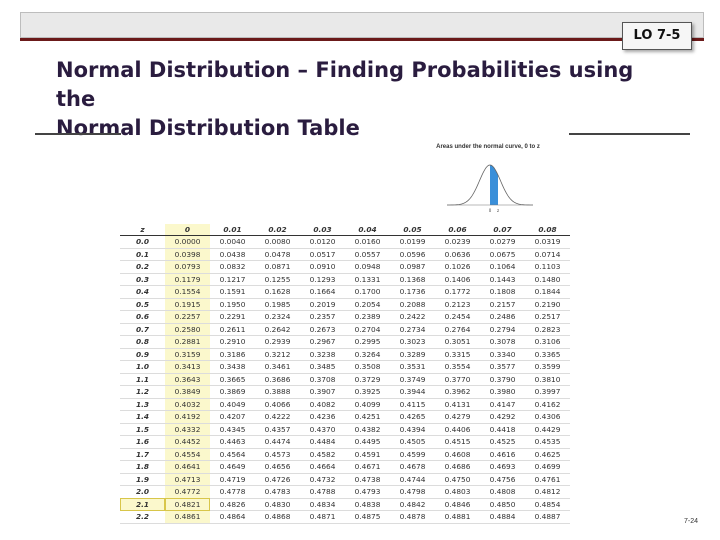  I want to click on probability-cell: 0.3051, so click(457, 342).